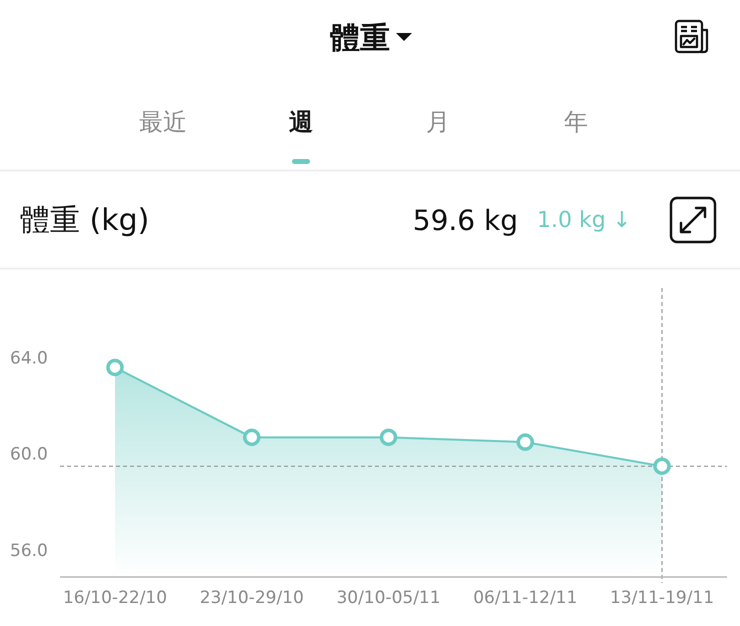 The image size is (740, 626). I want to click on y-tick-label: 56.0, so click(29, 550).